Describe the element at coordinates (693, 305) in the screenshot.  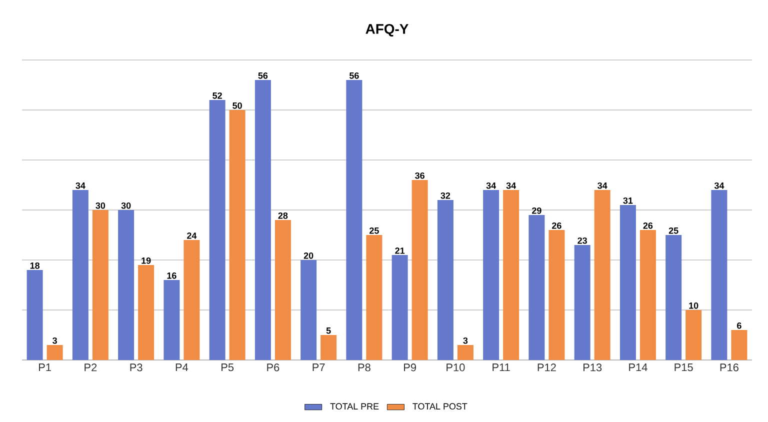
I see `data-label: 10` at that location.